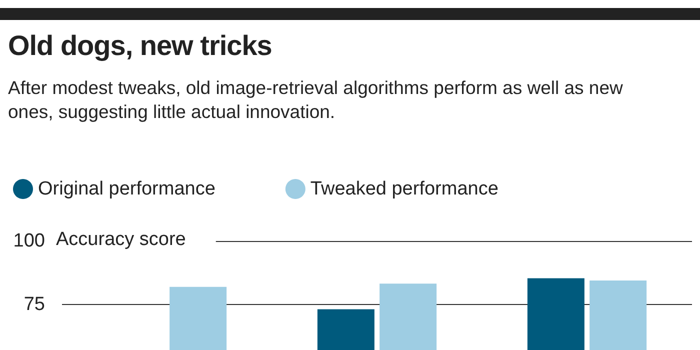 This screenshot has width=700, height=350. Describe the element at coordinates (29, 241) in the screenshot. I see `y-tick-label: 100` at that location.